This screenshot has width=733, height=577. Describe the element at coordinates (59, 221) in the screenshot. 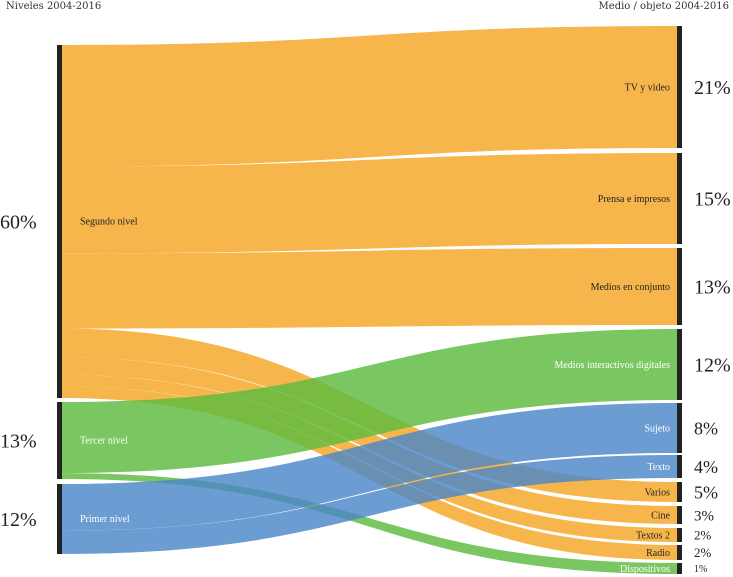

I see `source-node-bar-segundo` at that location.